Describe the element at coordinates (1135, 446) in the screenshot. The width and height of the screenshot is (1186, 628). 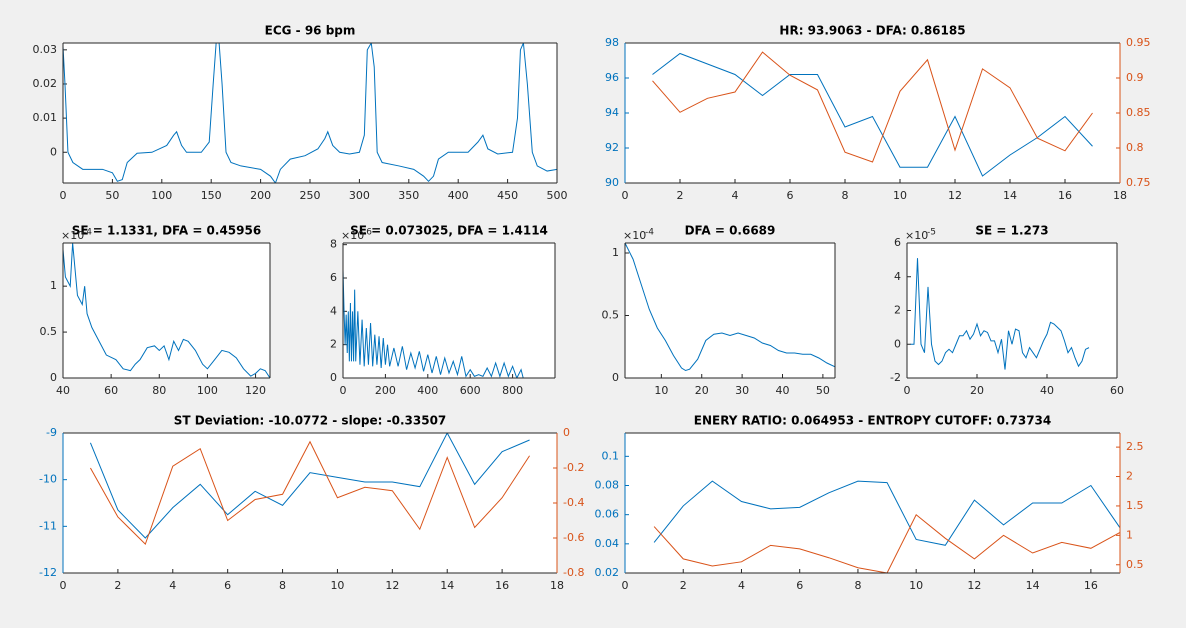
I see `y2-tick-label: 2.5` at that location.